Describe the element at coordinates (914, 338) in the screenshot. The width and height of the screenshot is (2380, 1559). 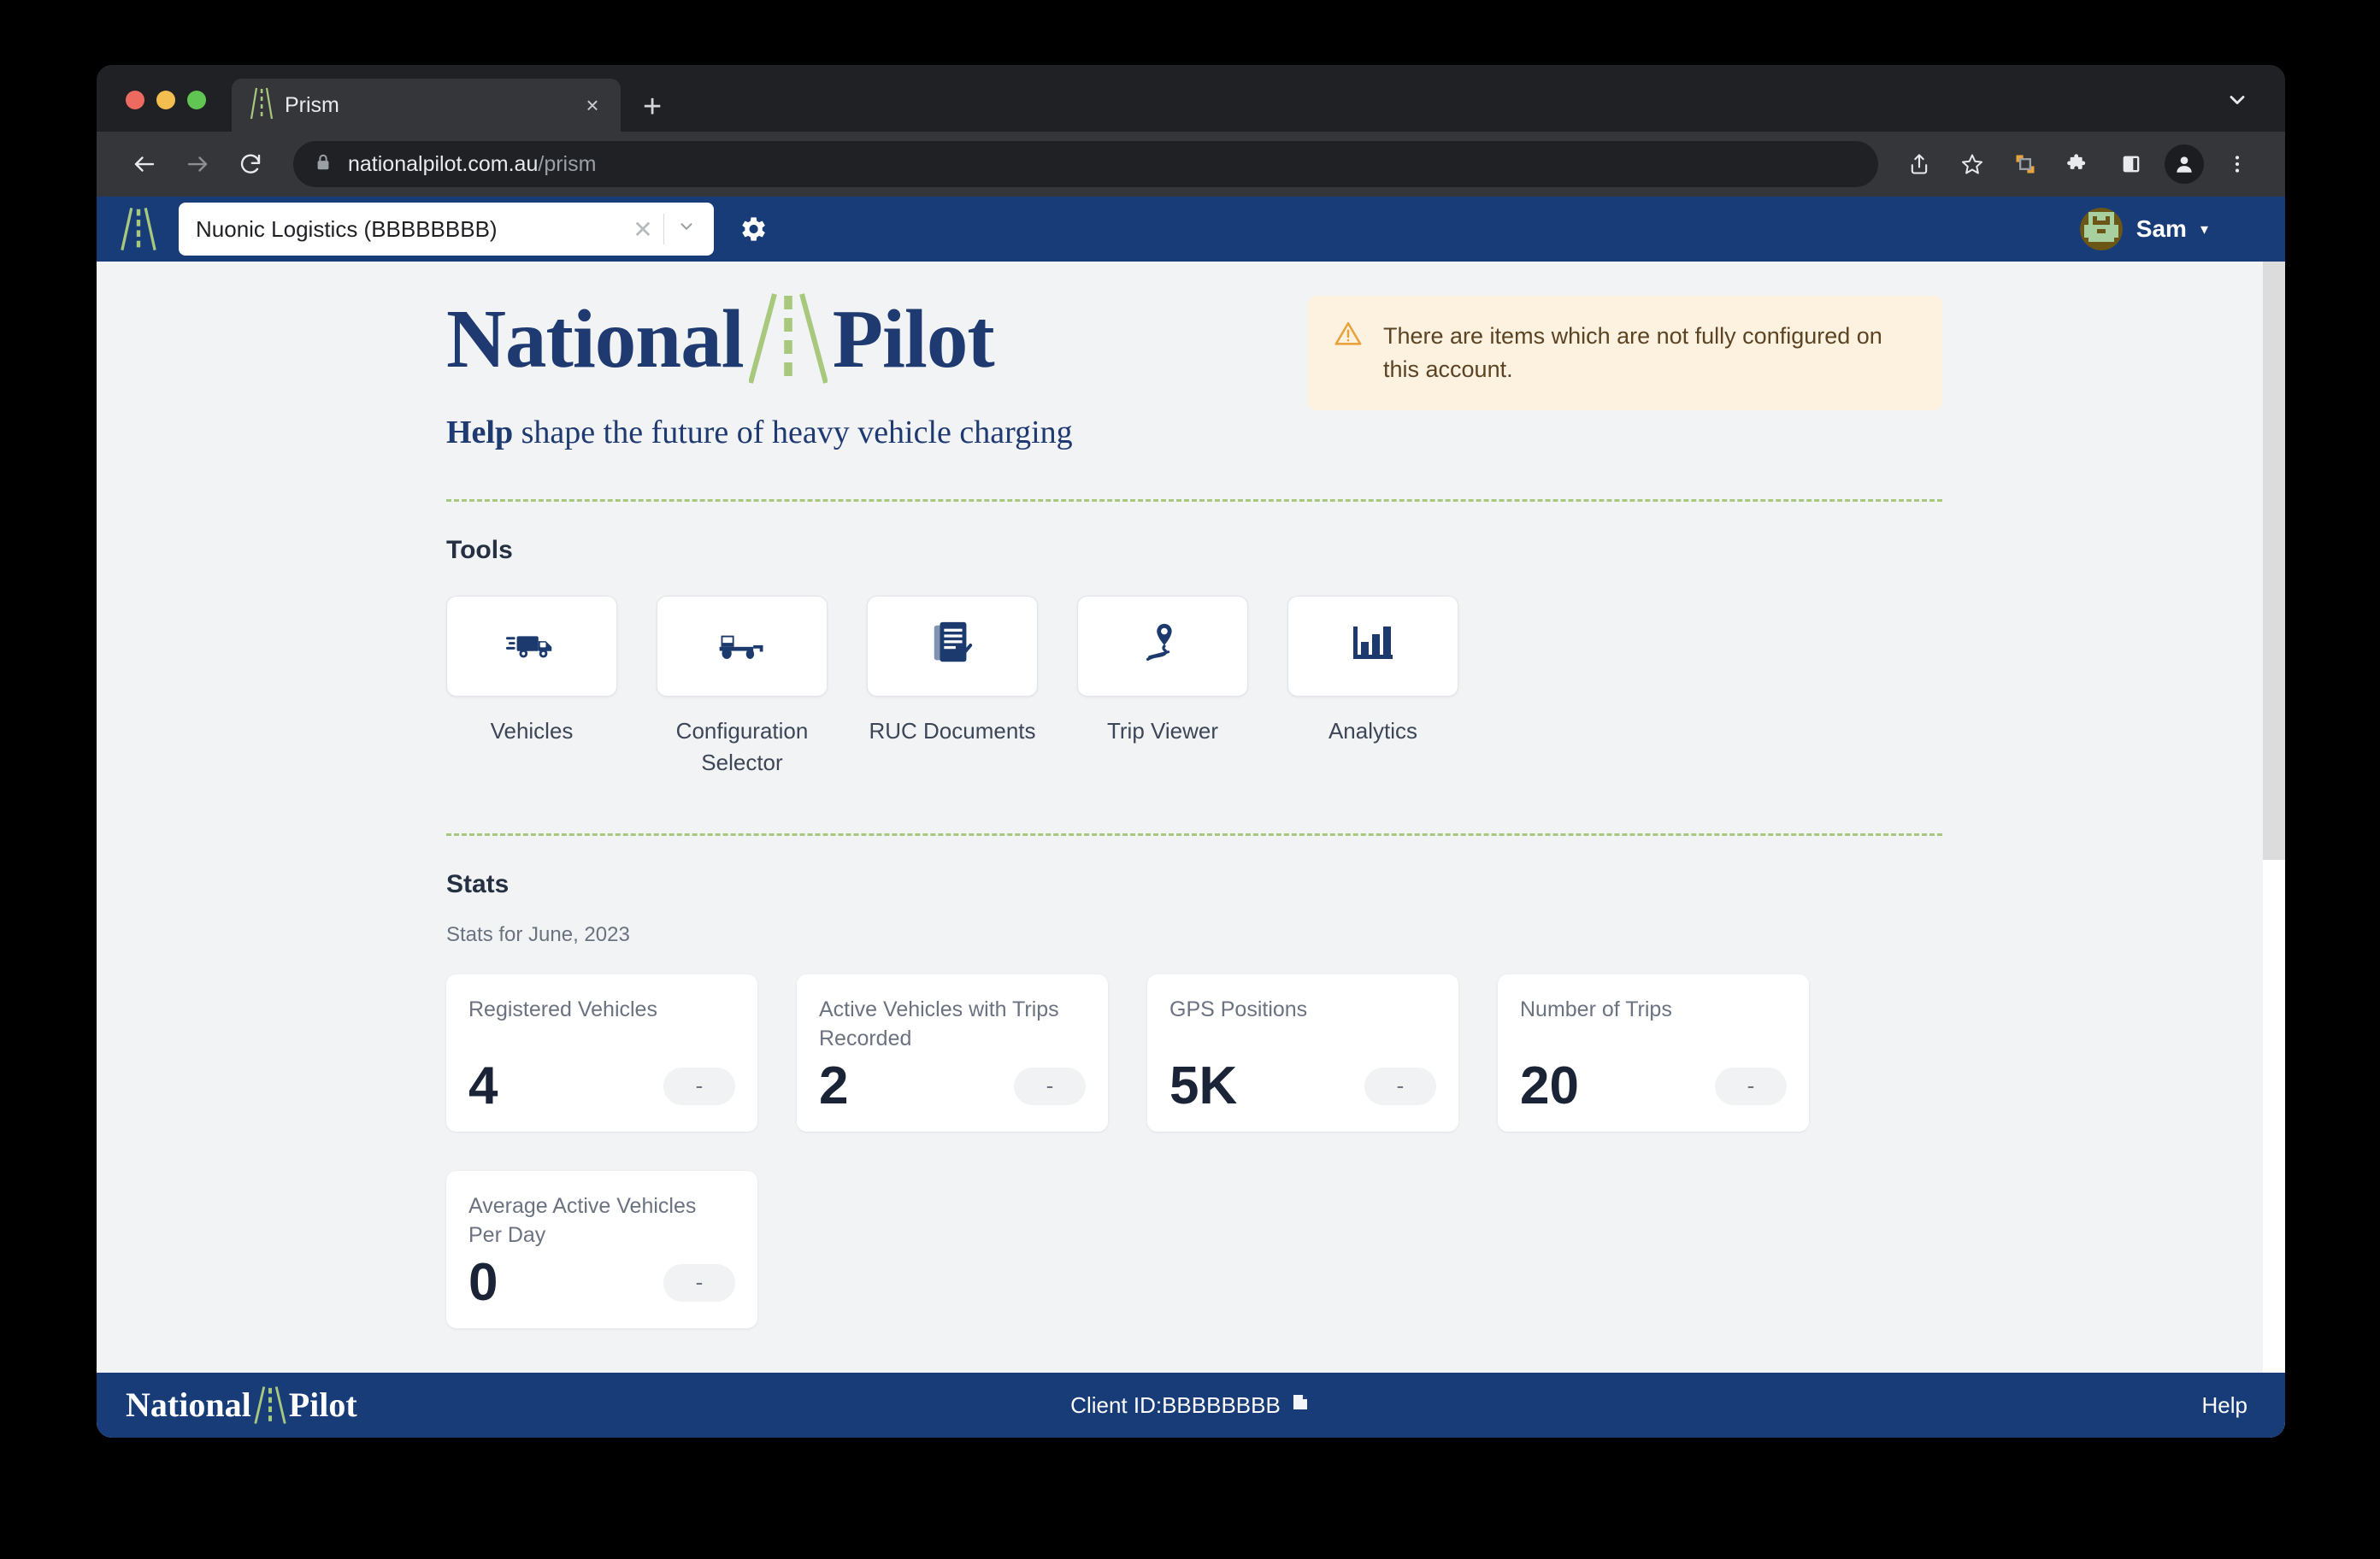
I see `brand-word-pilot: Pilot` at that location.